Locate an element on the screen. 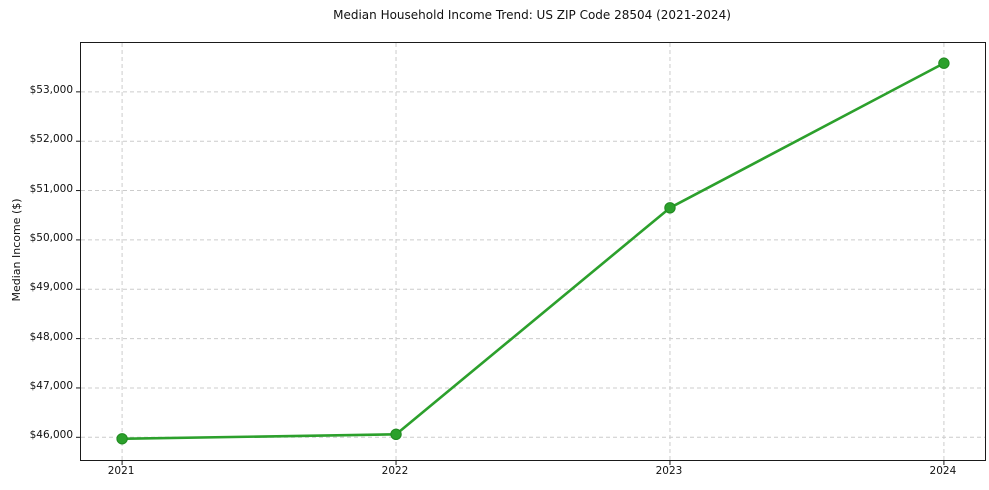 This screenshot has height=490, width=989. data-point-2021 is located at coordinates (122, 439).